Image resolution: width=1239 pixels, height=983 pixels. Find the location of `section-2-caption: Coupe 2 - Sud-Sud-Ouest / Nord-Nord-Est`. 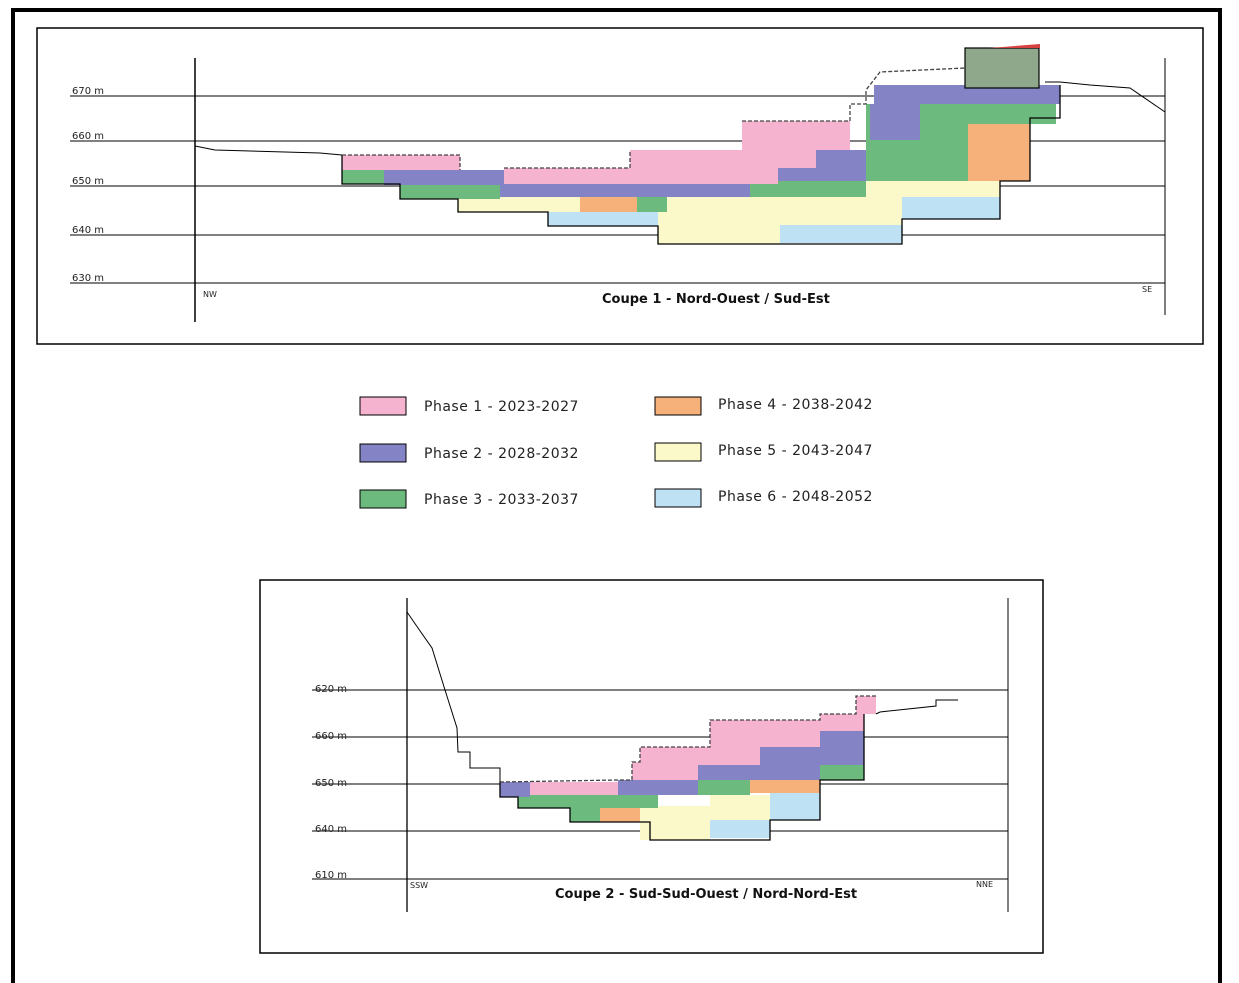

section-2-caption: Coupe 2 - Sud-Sud-Ouest / Nord-Nord-Est is located at coordinates (706, 894).